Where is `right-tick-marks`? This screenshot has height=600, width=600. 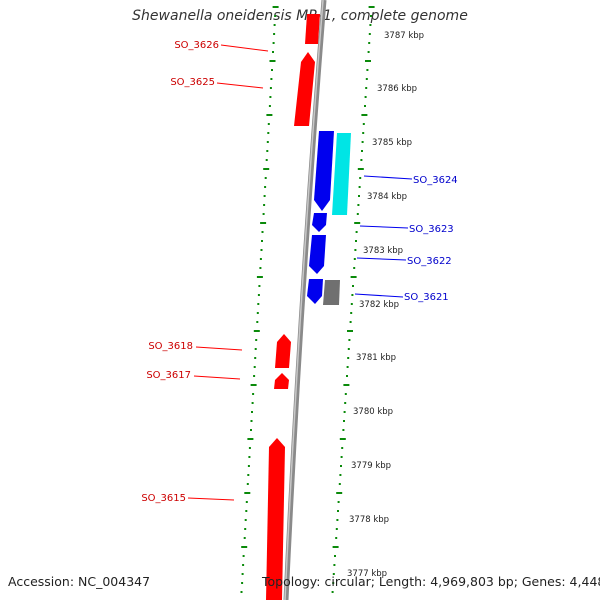
right-tick-marks is located at coordinates (353, 299).